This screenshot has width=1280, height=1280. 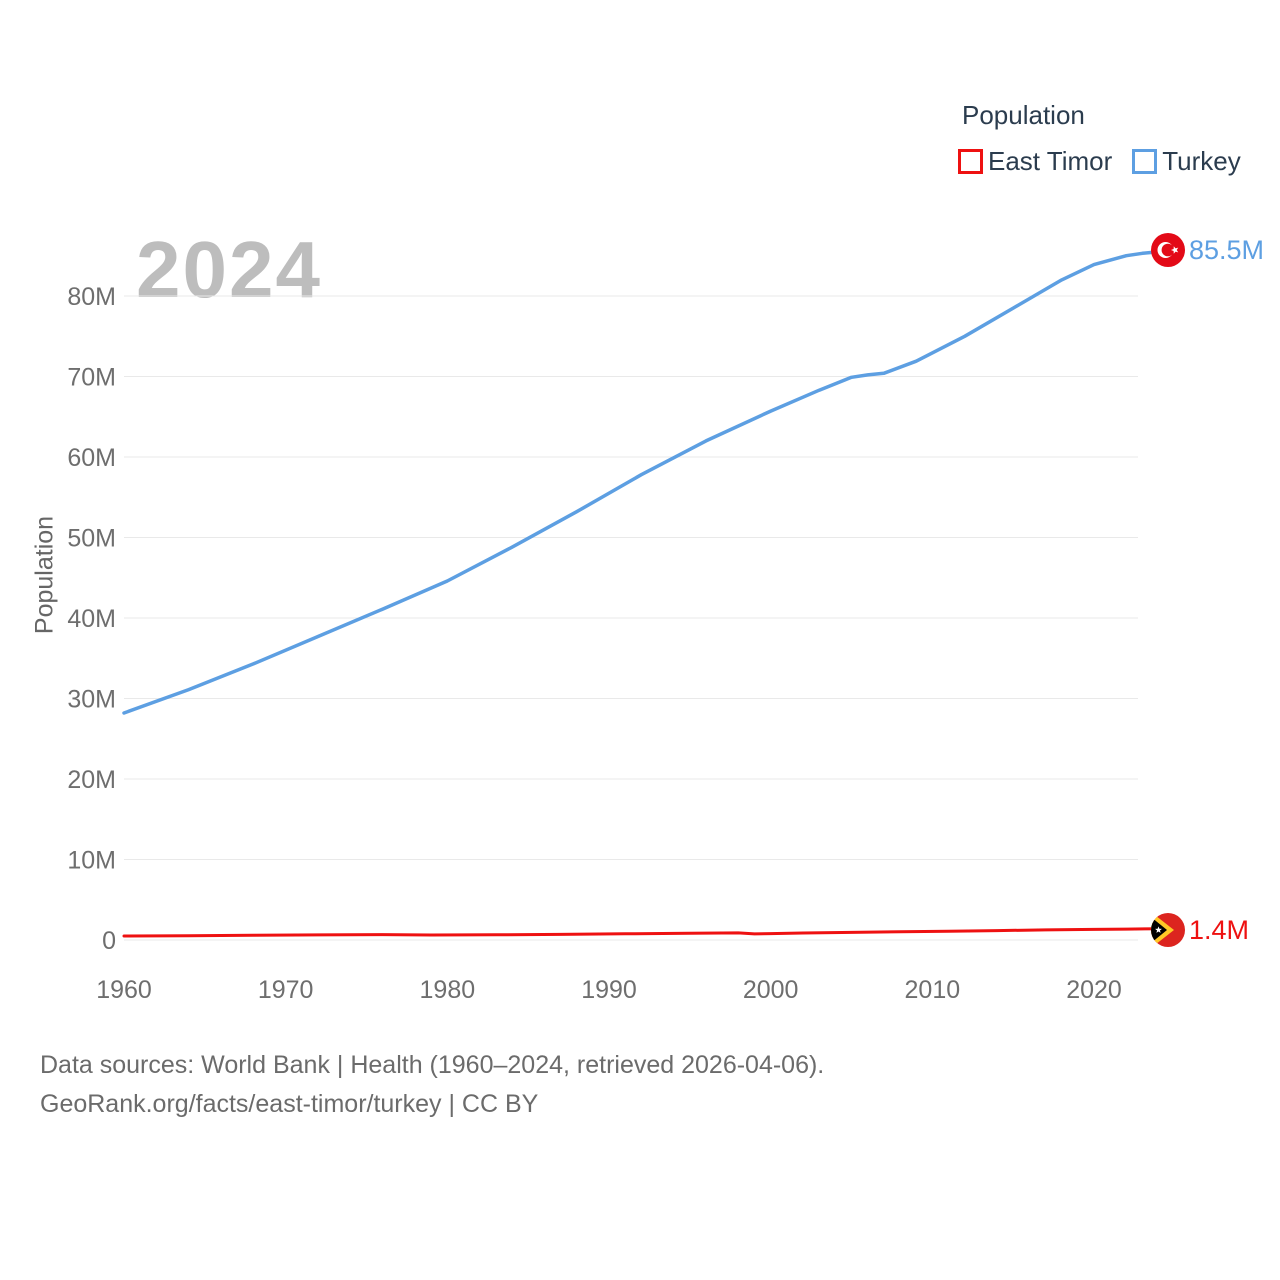 What do you see at coordinates (609, 990) in the screenshot?
I see `x-tick-label: 1990` at bounding box center [609, 990].